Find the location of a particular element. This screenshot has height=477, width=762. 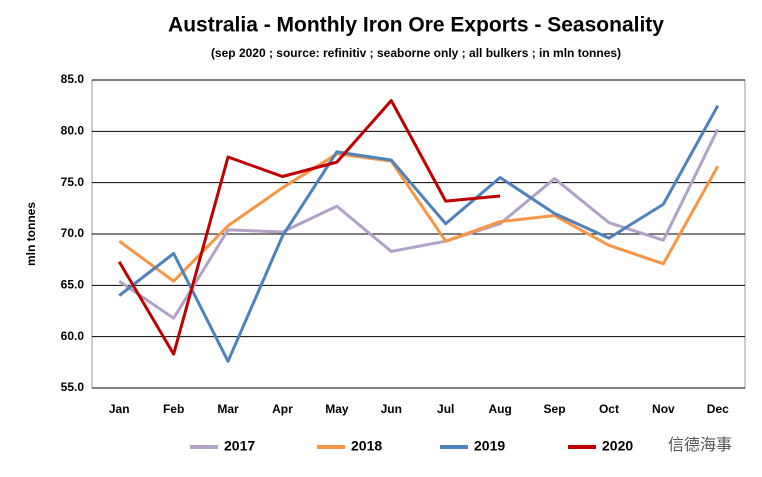

x-tick-label: Nov is located at coordinates (663, 409).